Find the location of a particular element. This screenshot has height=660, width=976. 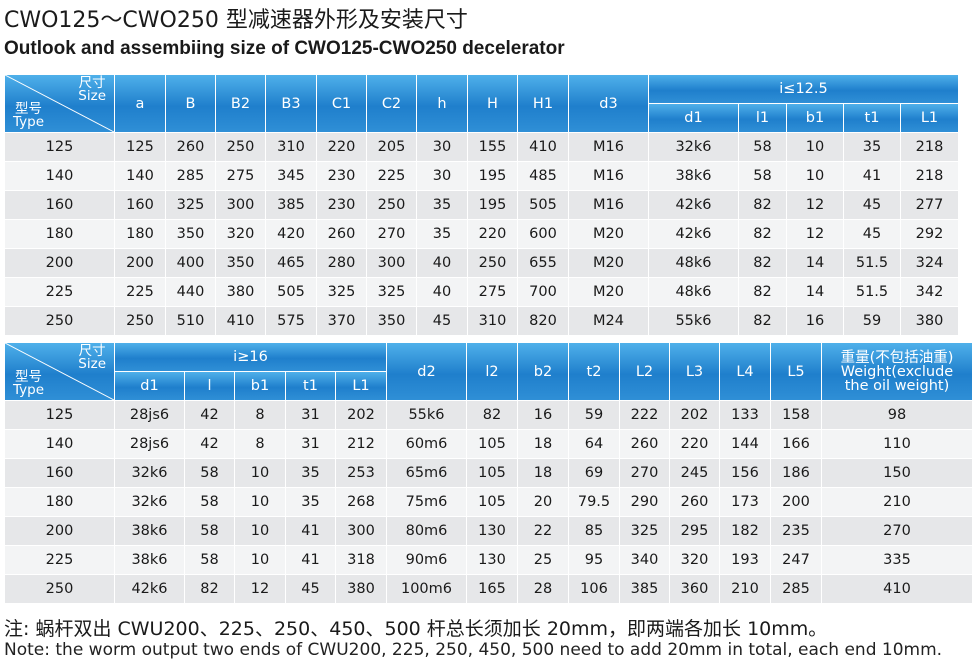

table-cell: 51.5 is located at coordinates (872, 292).